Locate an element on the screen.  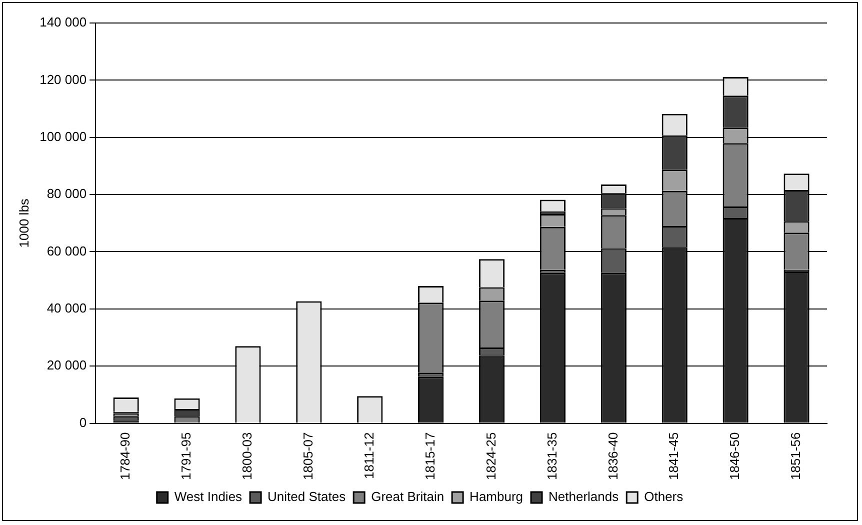
x-tick-label: 1846-50 is located at coordinates (734, 456).